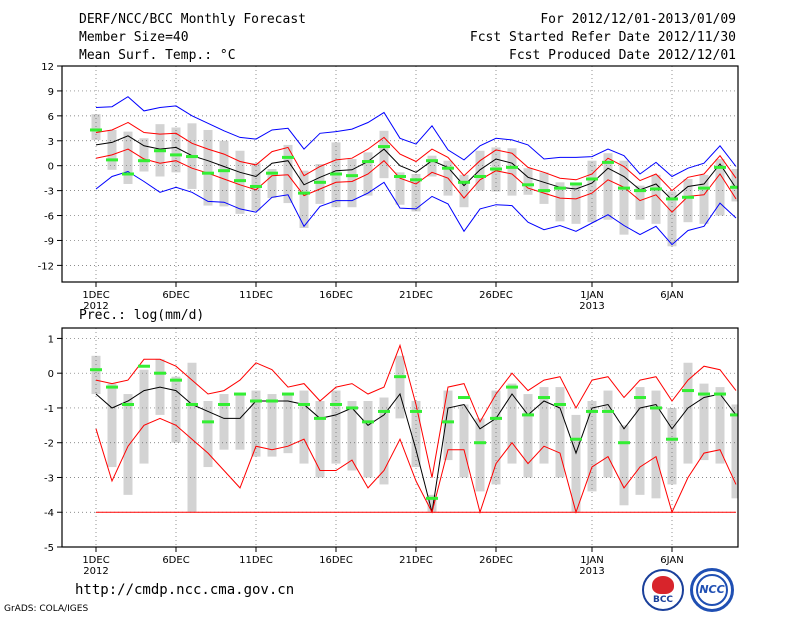 The width and height of the screenshot is (800, 618). What do you see at coordinates (336, 295) in the screenshot?
I see `temp-xtick-label-3: 16DEC` at bounding box center [336, 295].